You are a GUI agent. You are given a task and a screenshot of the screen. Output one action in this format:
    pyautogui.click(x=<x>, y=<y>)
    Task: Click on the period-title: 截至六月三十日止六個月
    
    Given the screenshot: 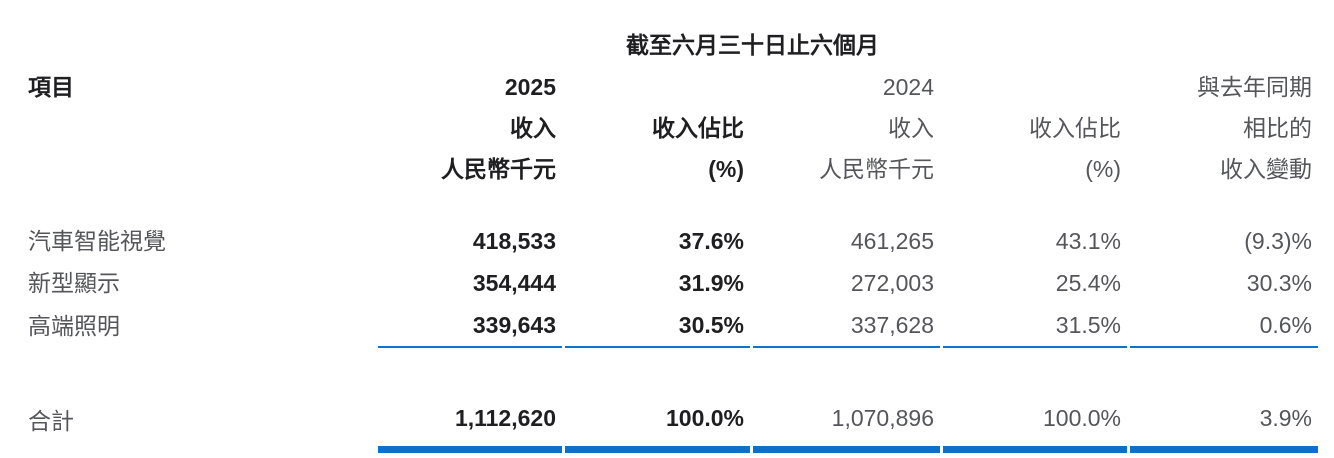 What is the action you would take?
    pyautogui.click(x=752, y=44)
    